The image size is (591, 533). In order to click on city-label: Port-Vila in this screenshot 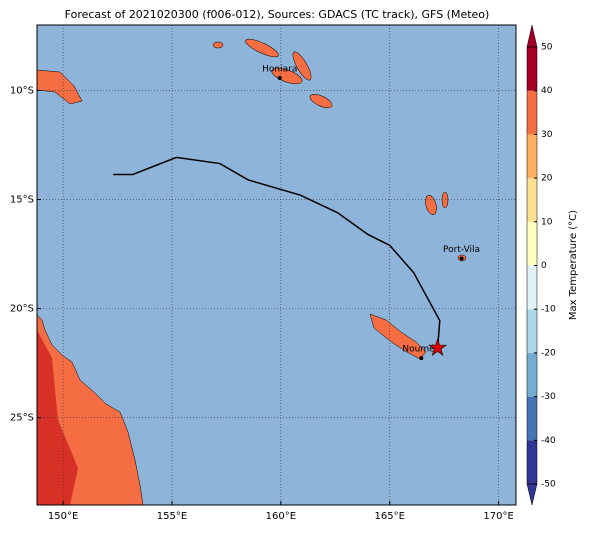, I will do `click(461, 250)`.